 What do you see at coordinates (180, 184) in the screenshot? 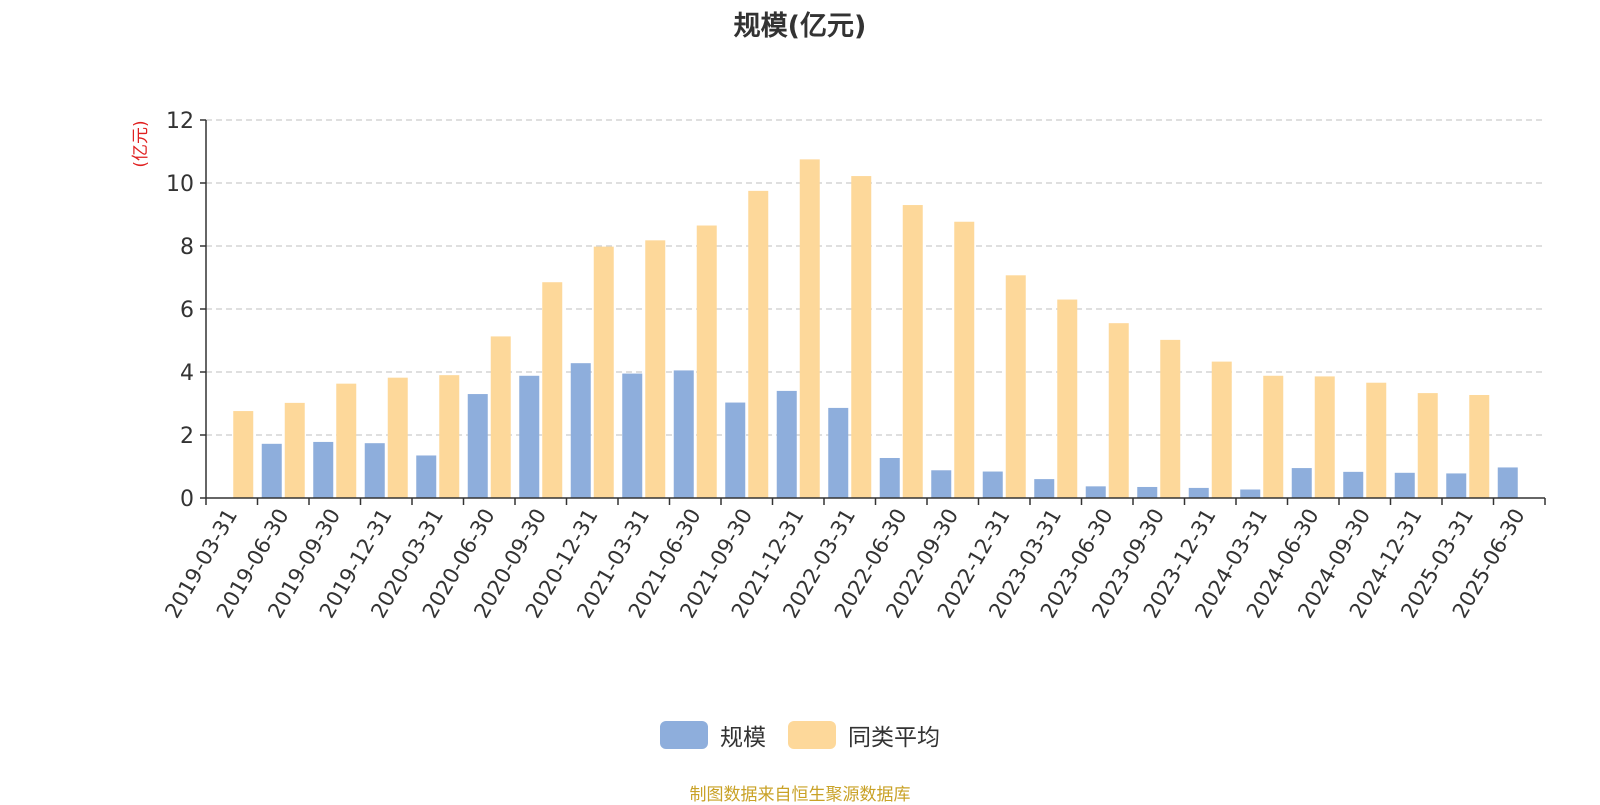
I see `y-tick-label: 10` at bounding box center [180, 184].